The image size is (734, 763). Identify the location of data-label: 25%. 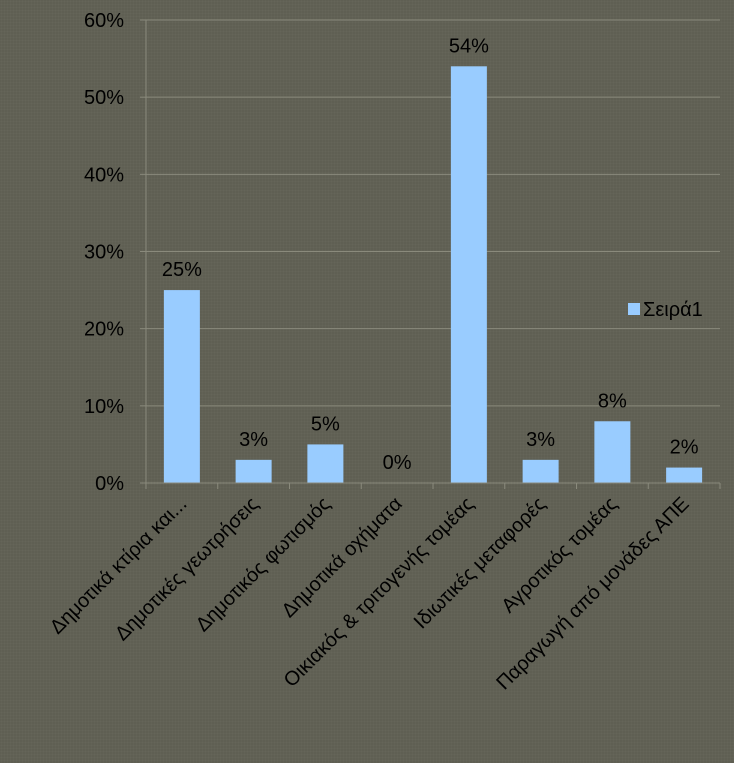
(182, 270).